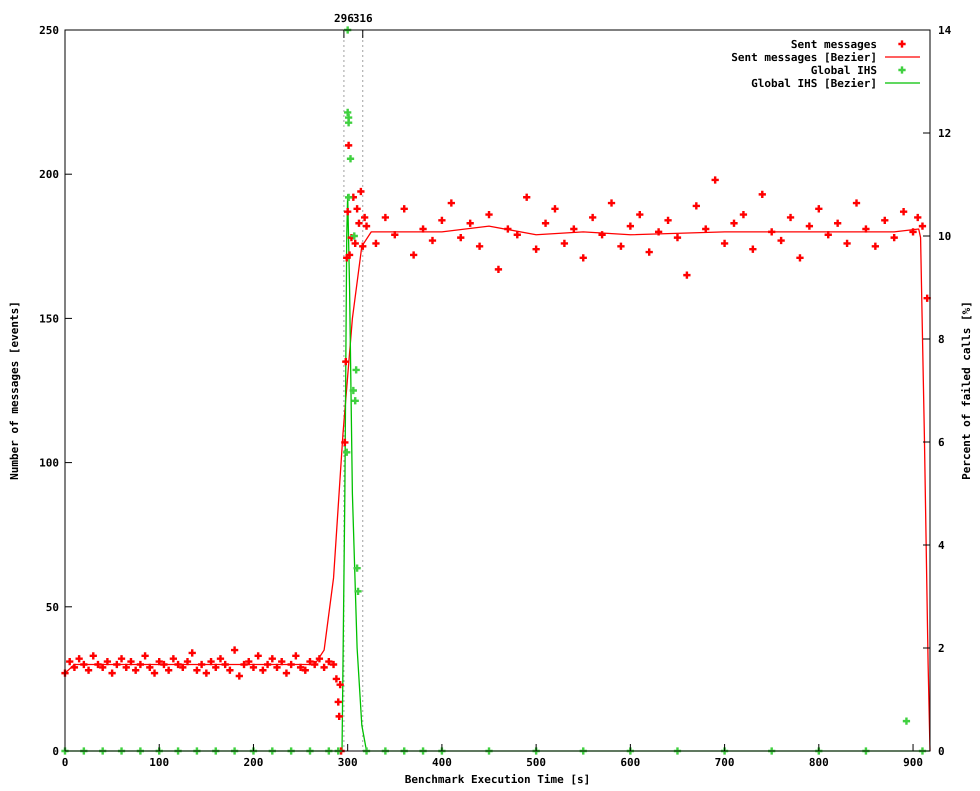 The height and width of the screenshot is (791, 980). Describe the element at coordinates (344, 18) in the screenshot. I see `ref-line-label: 296` at that location.